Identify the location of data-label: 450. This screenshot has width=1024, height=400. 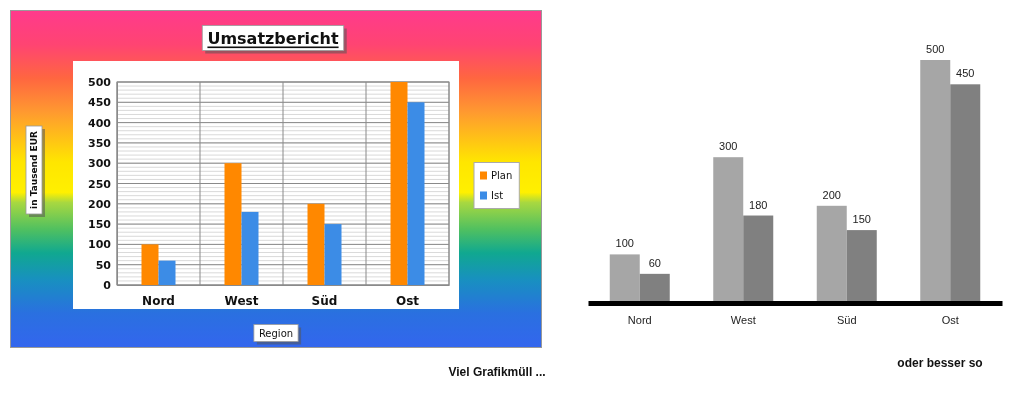
(965, 73).